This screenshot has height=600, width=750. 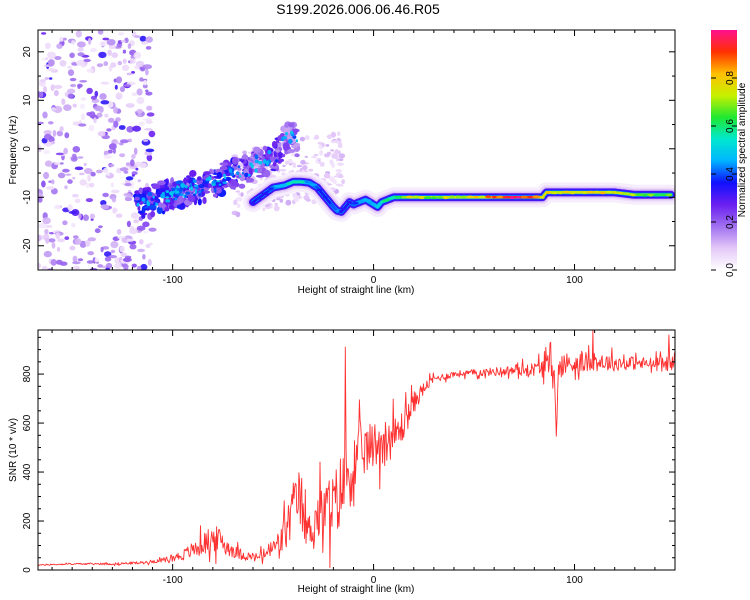 I want to click on x-tick-label: -100, so click(x=173, y=580).